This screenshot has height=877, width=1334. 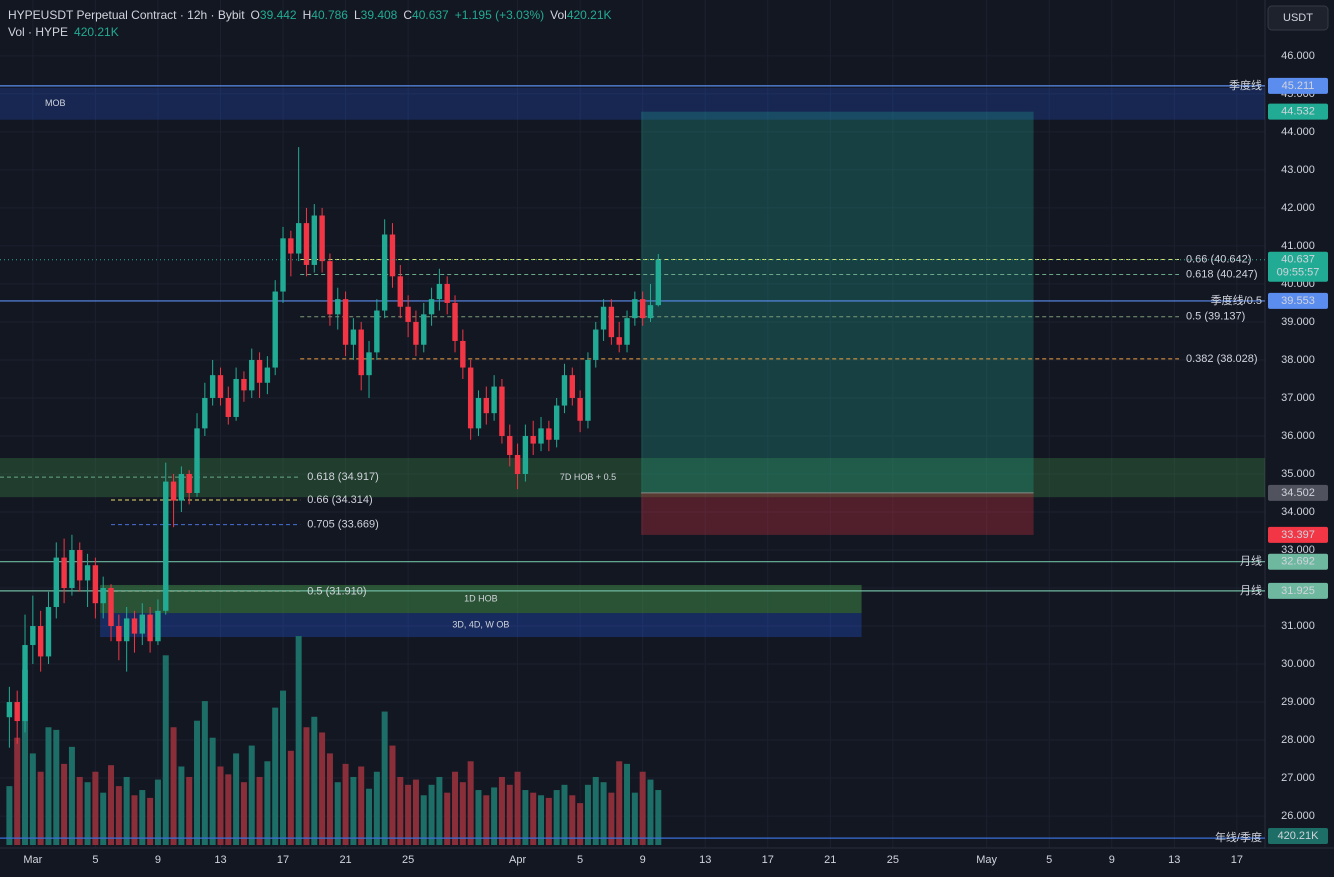 I want to click on price-badge-label: 34.502, so click(x=1298, y=493).